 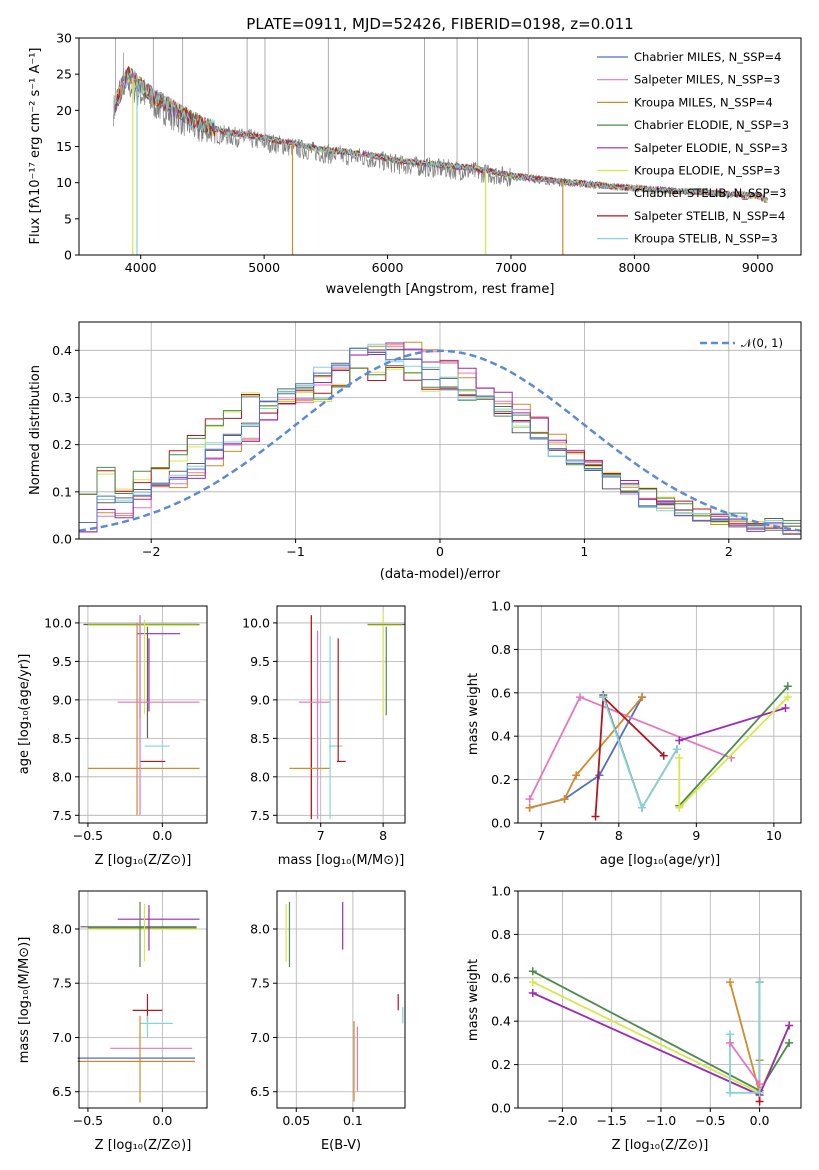 I want to click on weight-vs-z-y-label: mass weight, so click(x=473, y=1000).